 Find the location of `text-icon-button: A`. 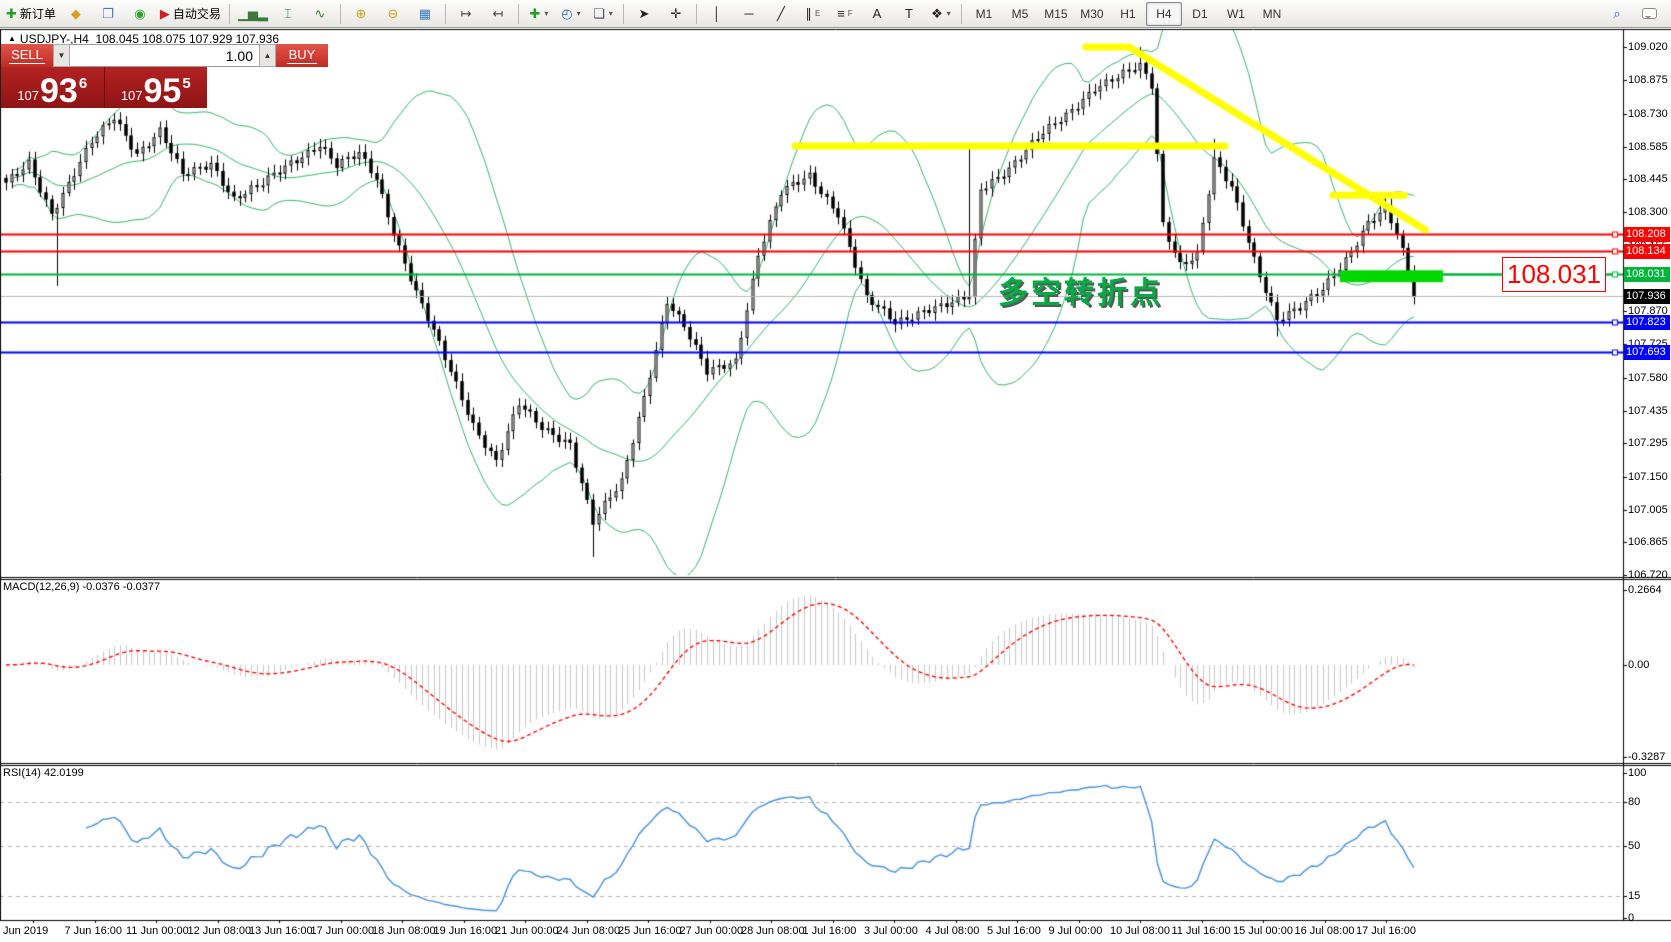

text-icon-button: A is located at coordinates (877, 14).